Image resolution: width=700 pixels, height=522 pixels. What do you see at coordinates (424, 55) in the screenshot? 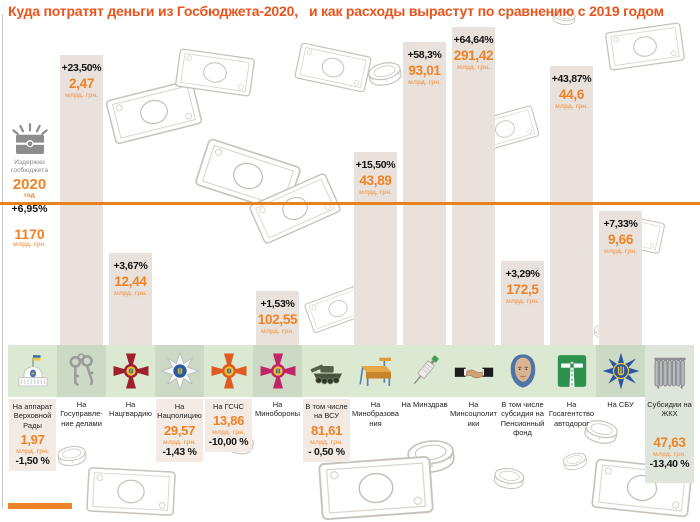
I see `growth-pct-label: +58,3%` at bounding box center [424, 55].